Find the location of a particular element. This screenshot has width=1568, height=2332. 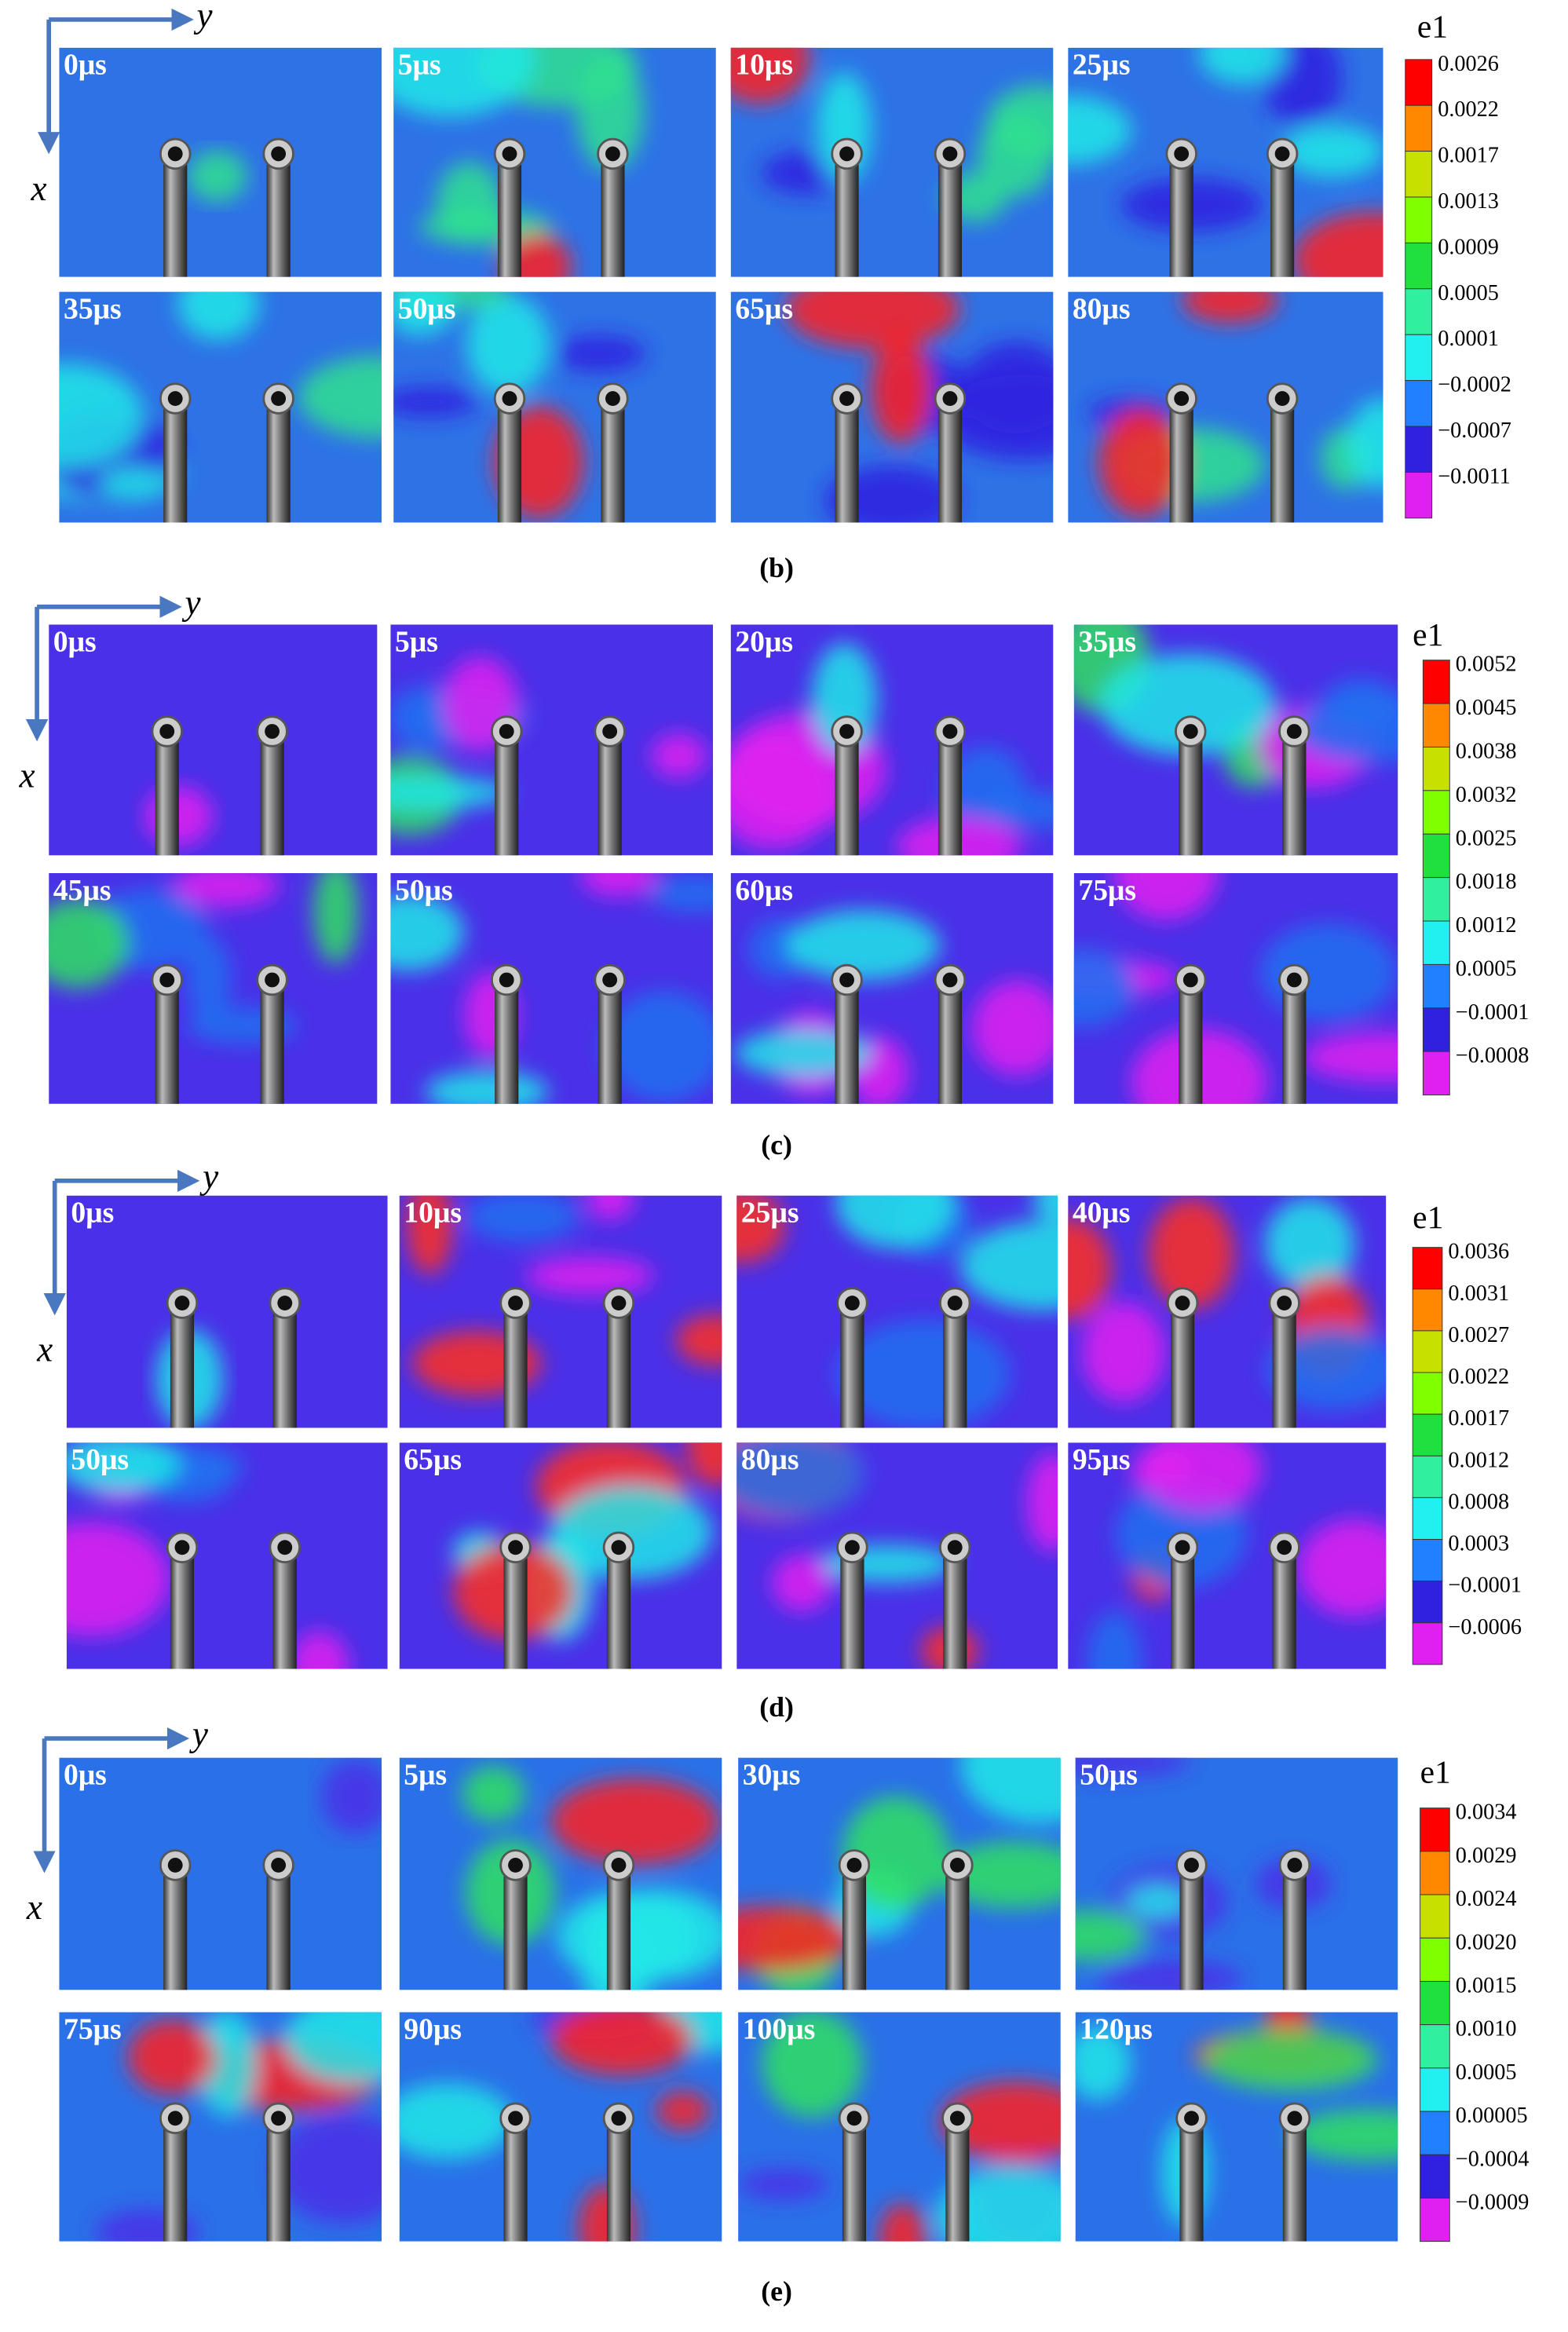

colorbar-tick-label: 0.00005 is located at coordinates (1492, 2116).